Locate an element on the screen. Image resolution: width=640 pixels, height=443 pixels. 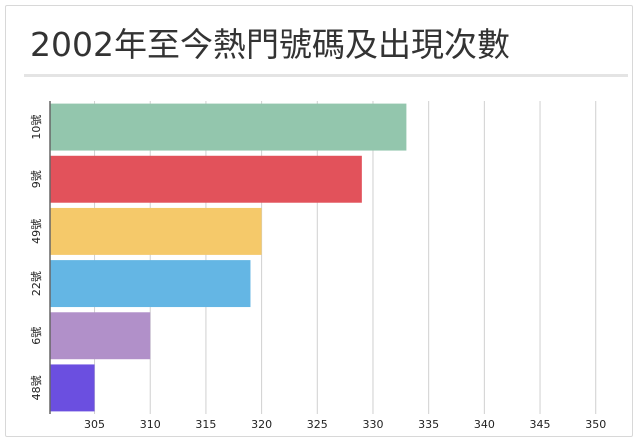
y-tick-label: 22號 is located at coordinates (36, 283).